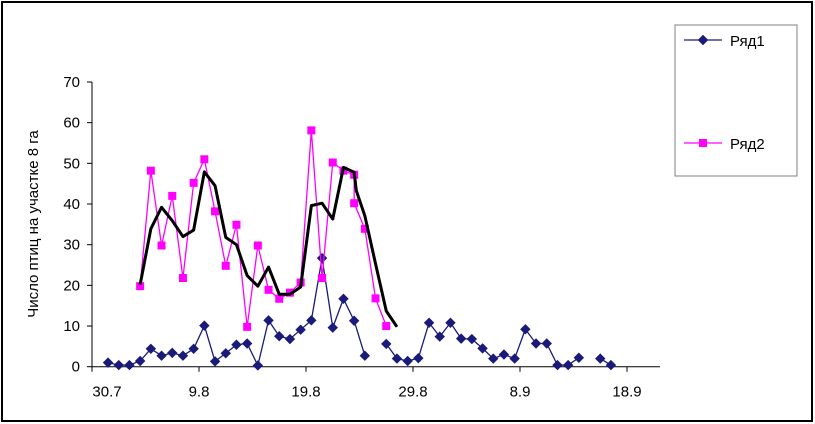  Describe the element at coordinates (106, 392) in the screenshot. I see `x-tick-label: 30.7` at that location.